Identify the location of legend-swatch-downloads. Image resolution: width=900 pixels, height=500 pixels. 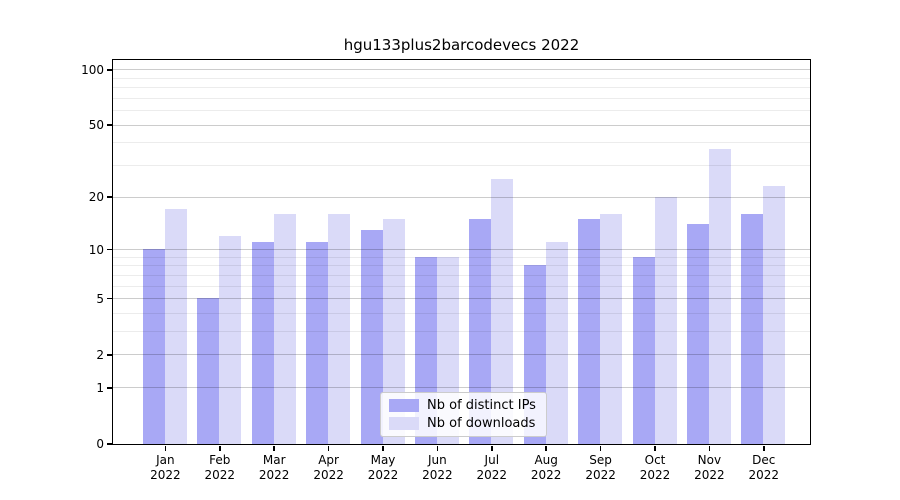
(404, 423).